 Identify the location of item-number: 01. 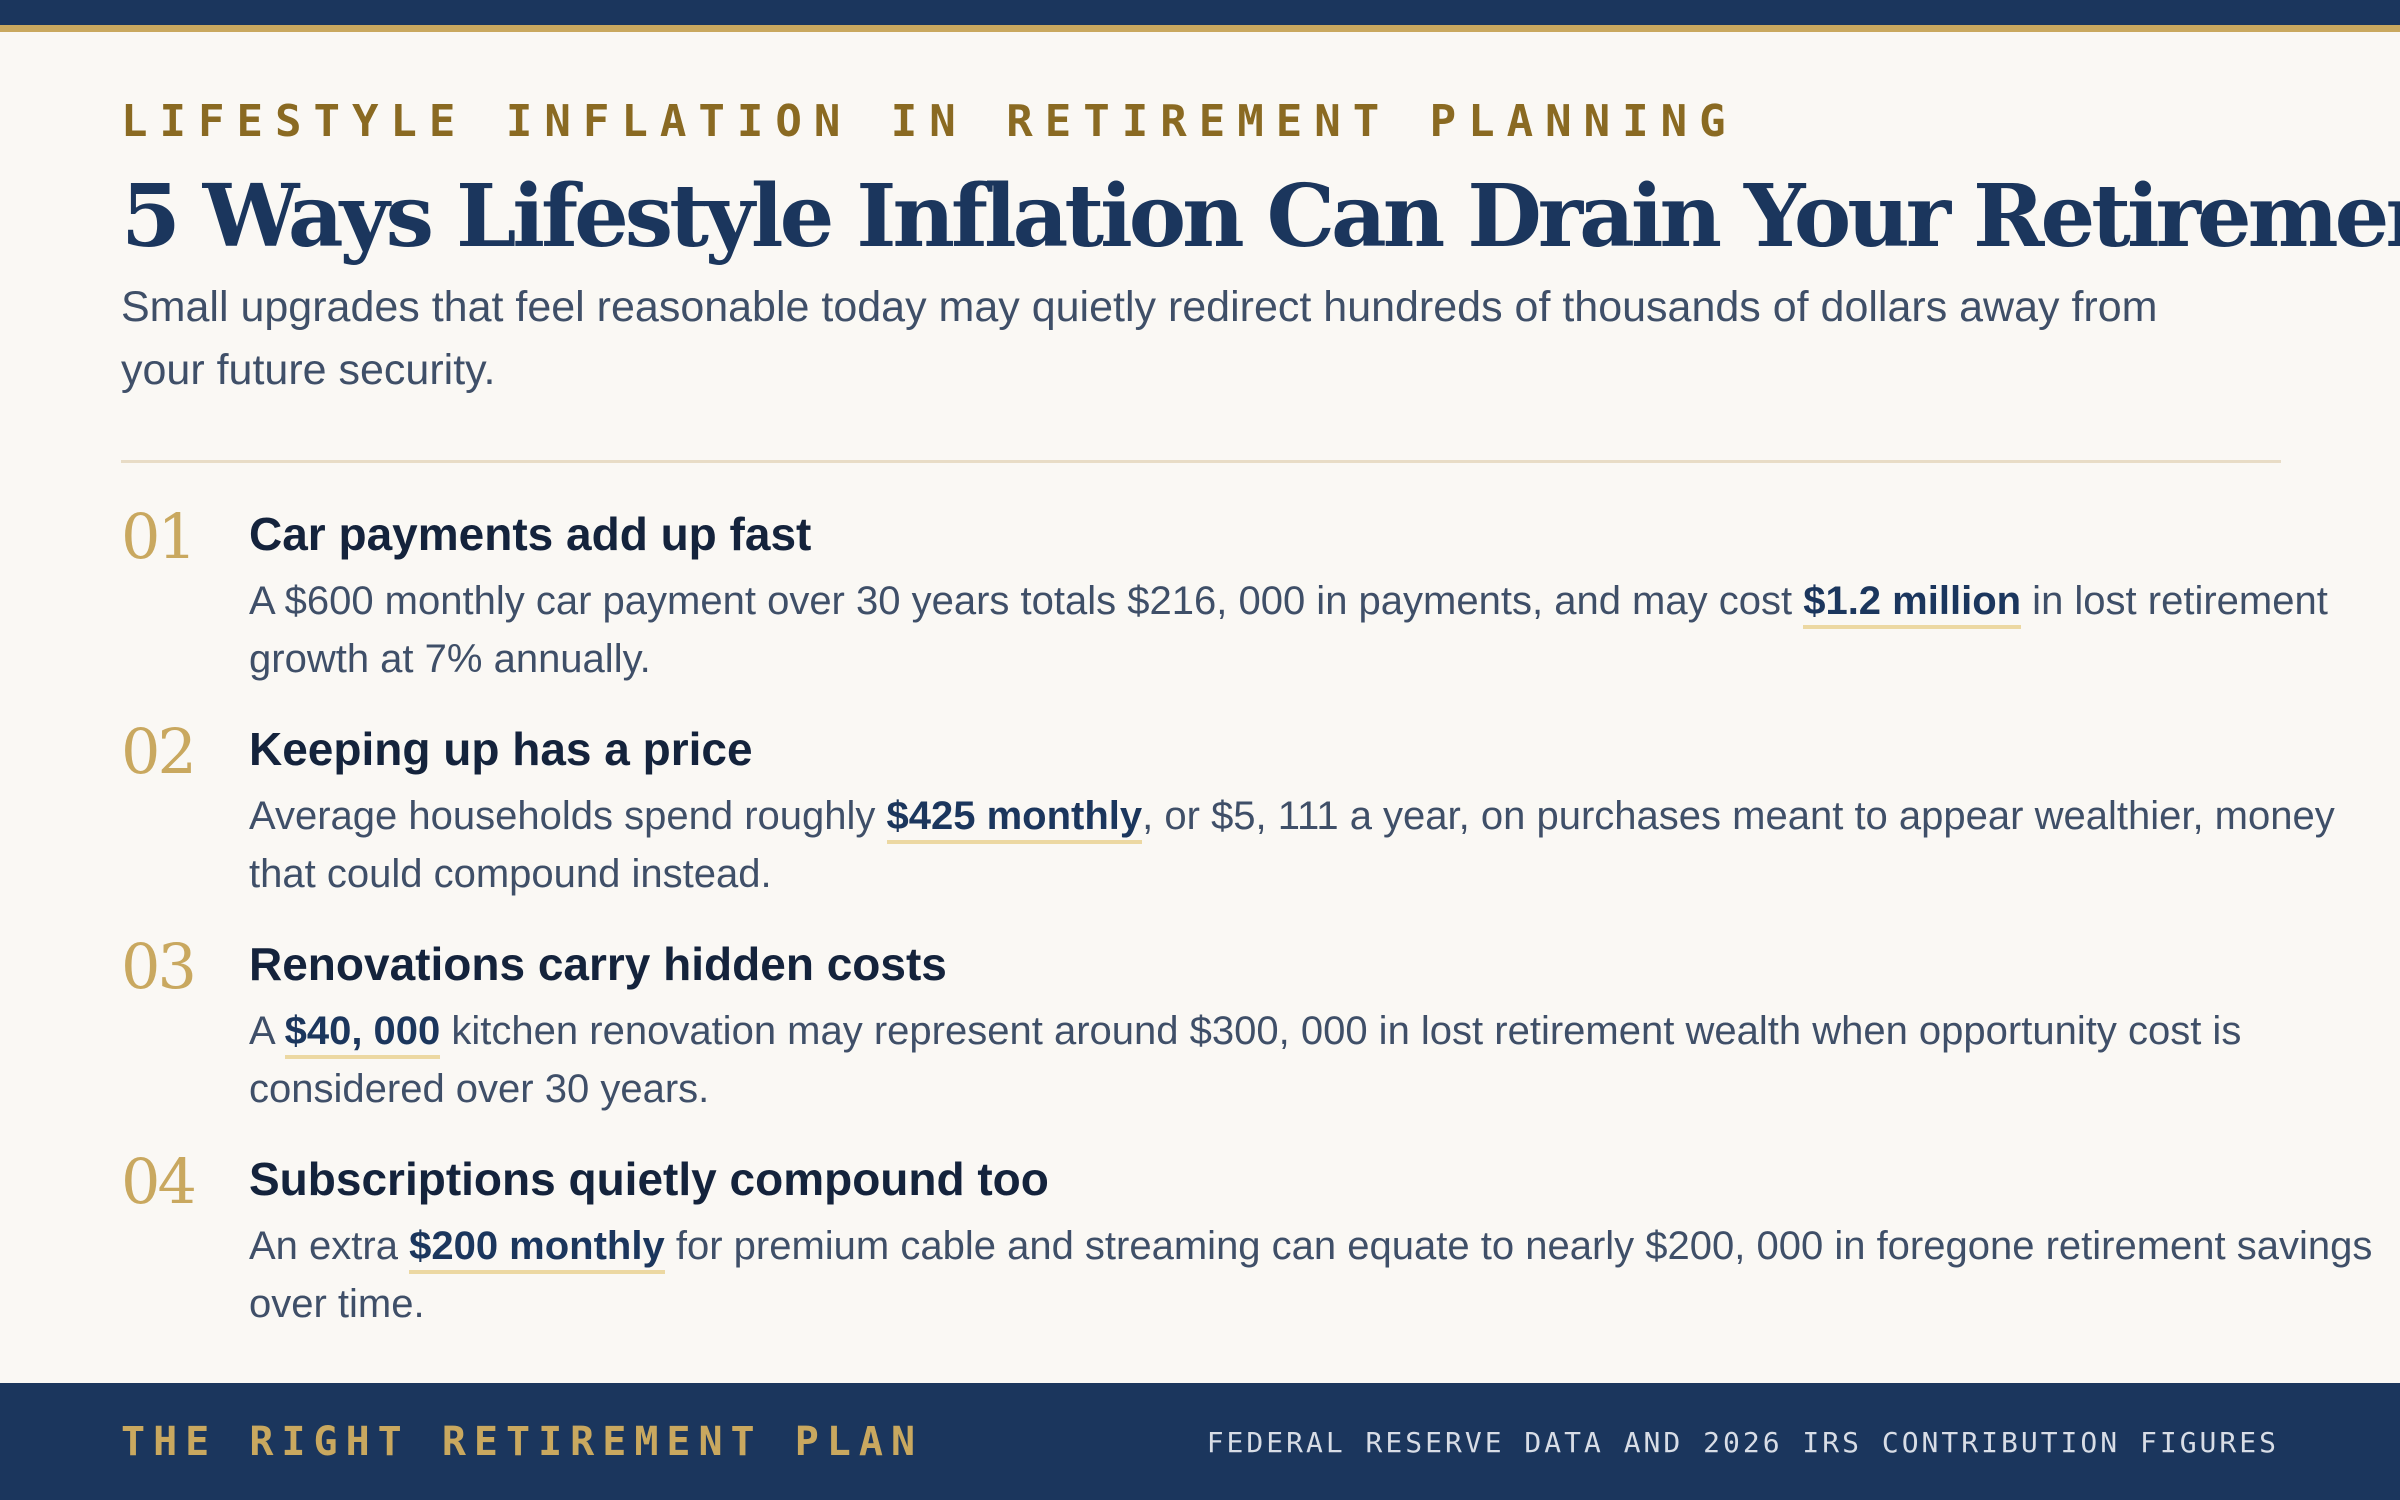
(159, 536).